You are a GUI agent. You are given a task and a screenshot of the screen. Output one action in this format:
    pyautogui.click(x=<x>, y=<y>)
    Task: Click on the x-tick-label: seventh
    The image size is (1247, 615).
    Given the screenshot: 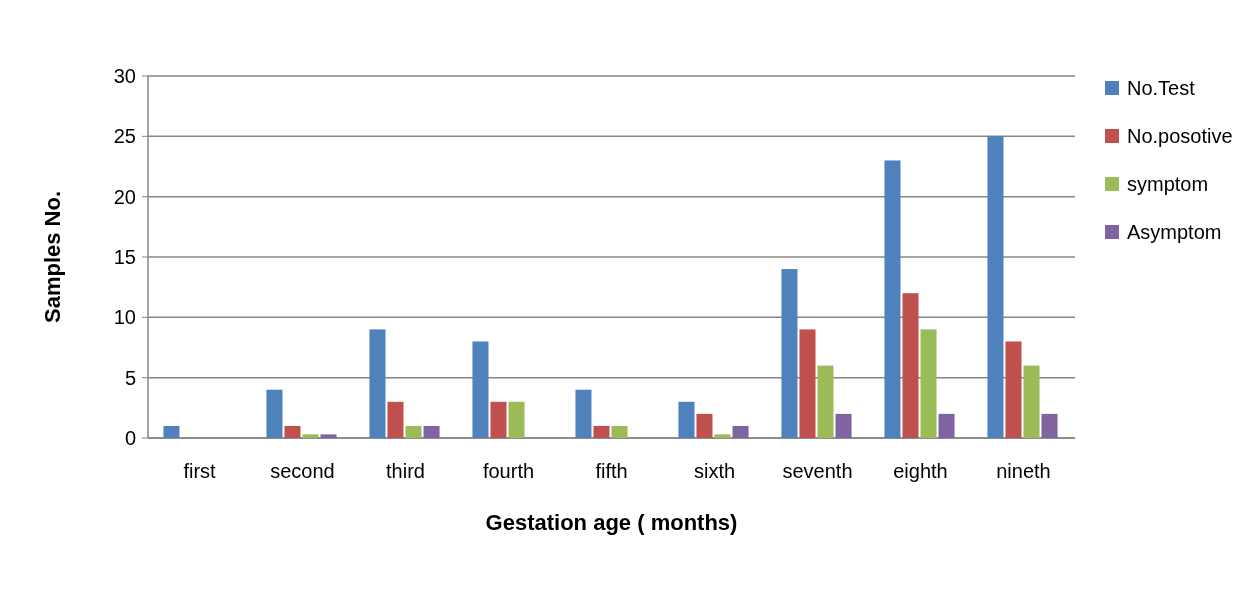 What is the action you would take?
    pyautogui.click(x=817, y=471)
    